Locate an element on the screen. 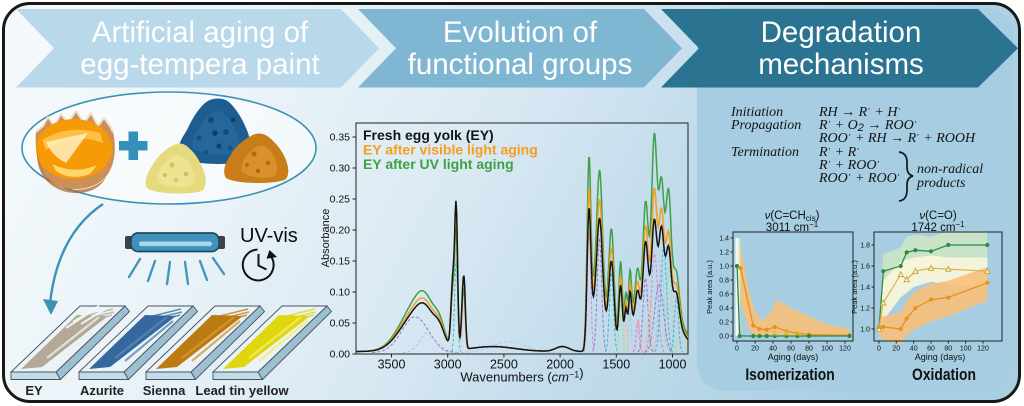  svg-text: 0.2 is located at coordinates (724, 323).